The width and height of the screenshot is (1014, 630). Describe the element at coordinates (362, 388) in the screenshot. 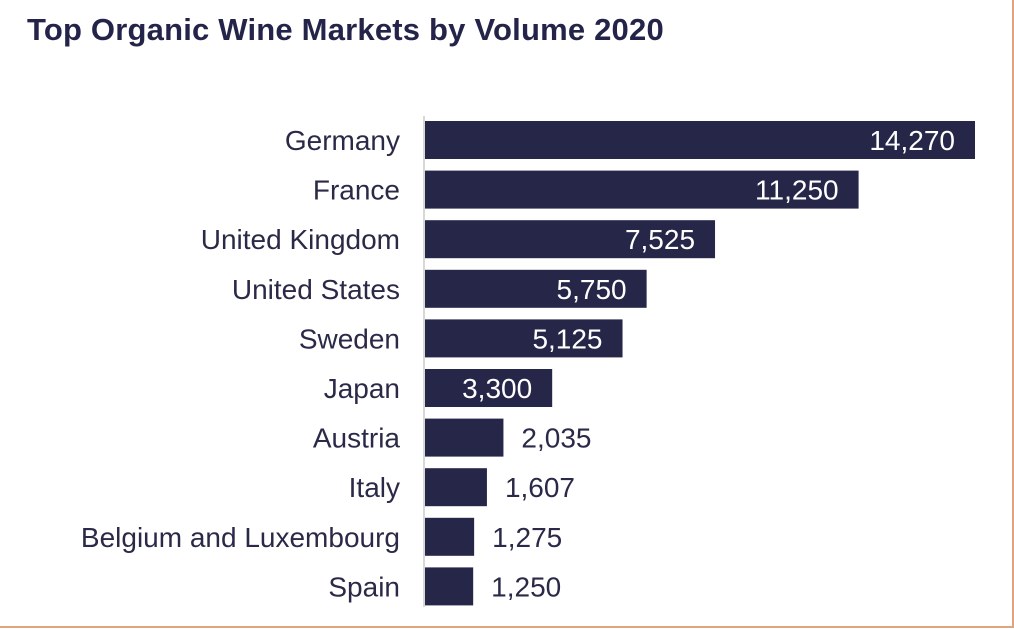

I see `category-label: Japan` at that location.